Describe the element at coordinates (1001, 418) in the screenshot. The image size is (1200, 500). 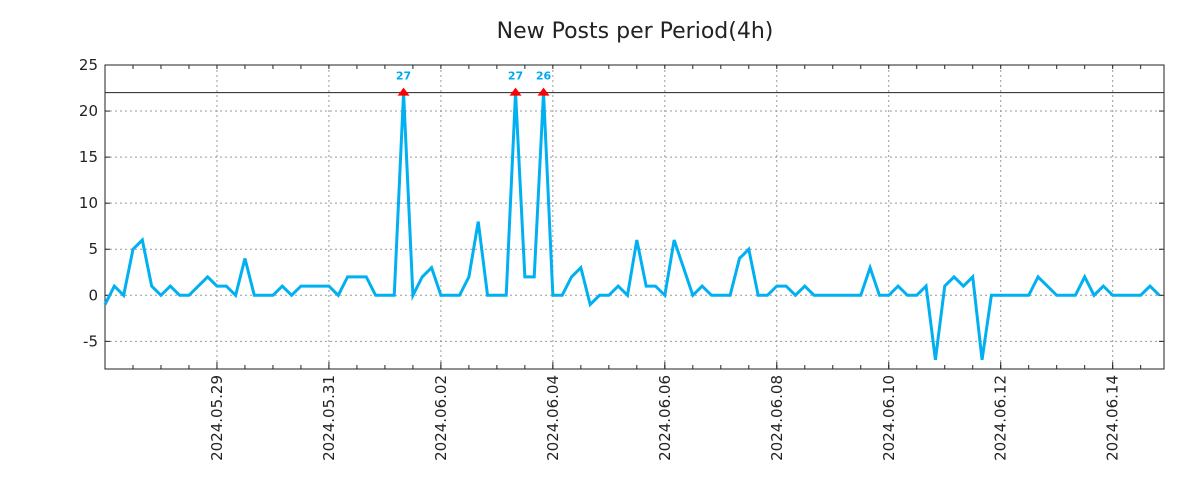
I see `x-tick-label: 2024.06.12` at that location.